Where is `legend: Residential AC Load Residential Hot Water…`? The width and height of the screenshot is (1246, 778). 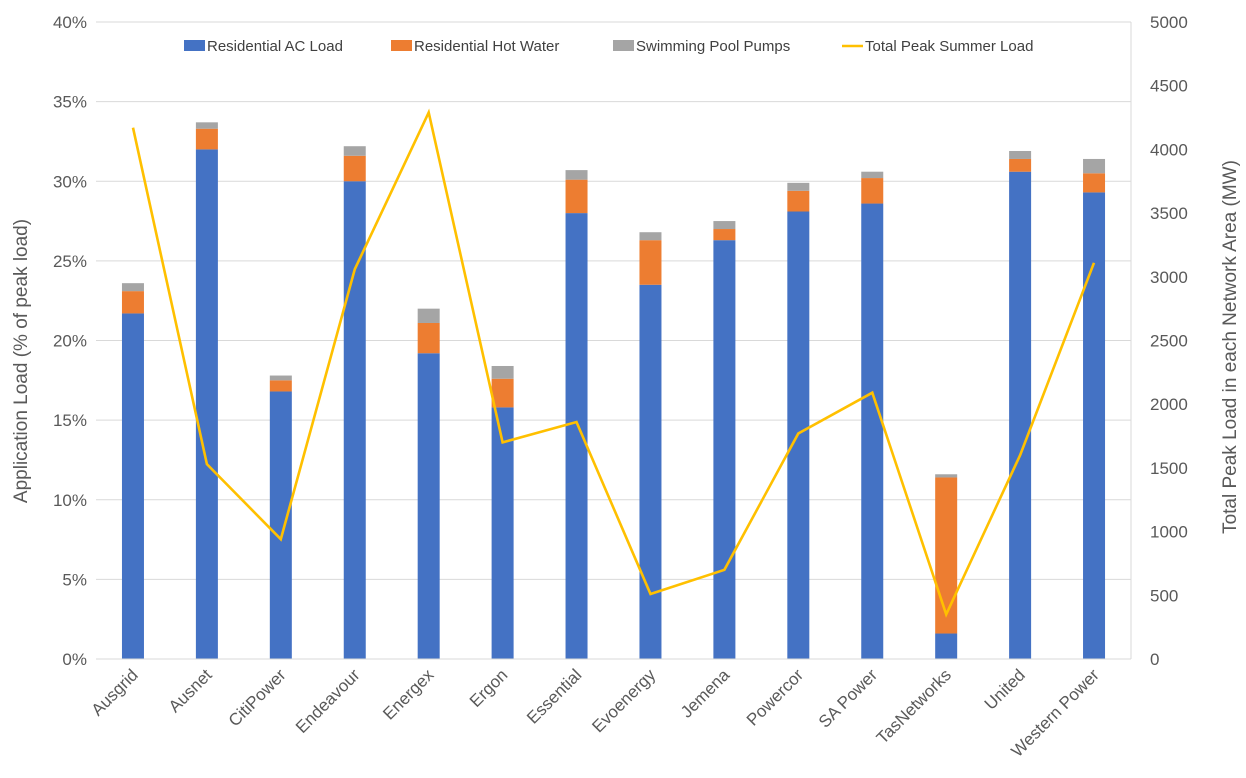
legend: Residential AC Load Residential Hot Water… is located at coordinates (608, 46).